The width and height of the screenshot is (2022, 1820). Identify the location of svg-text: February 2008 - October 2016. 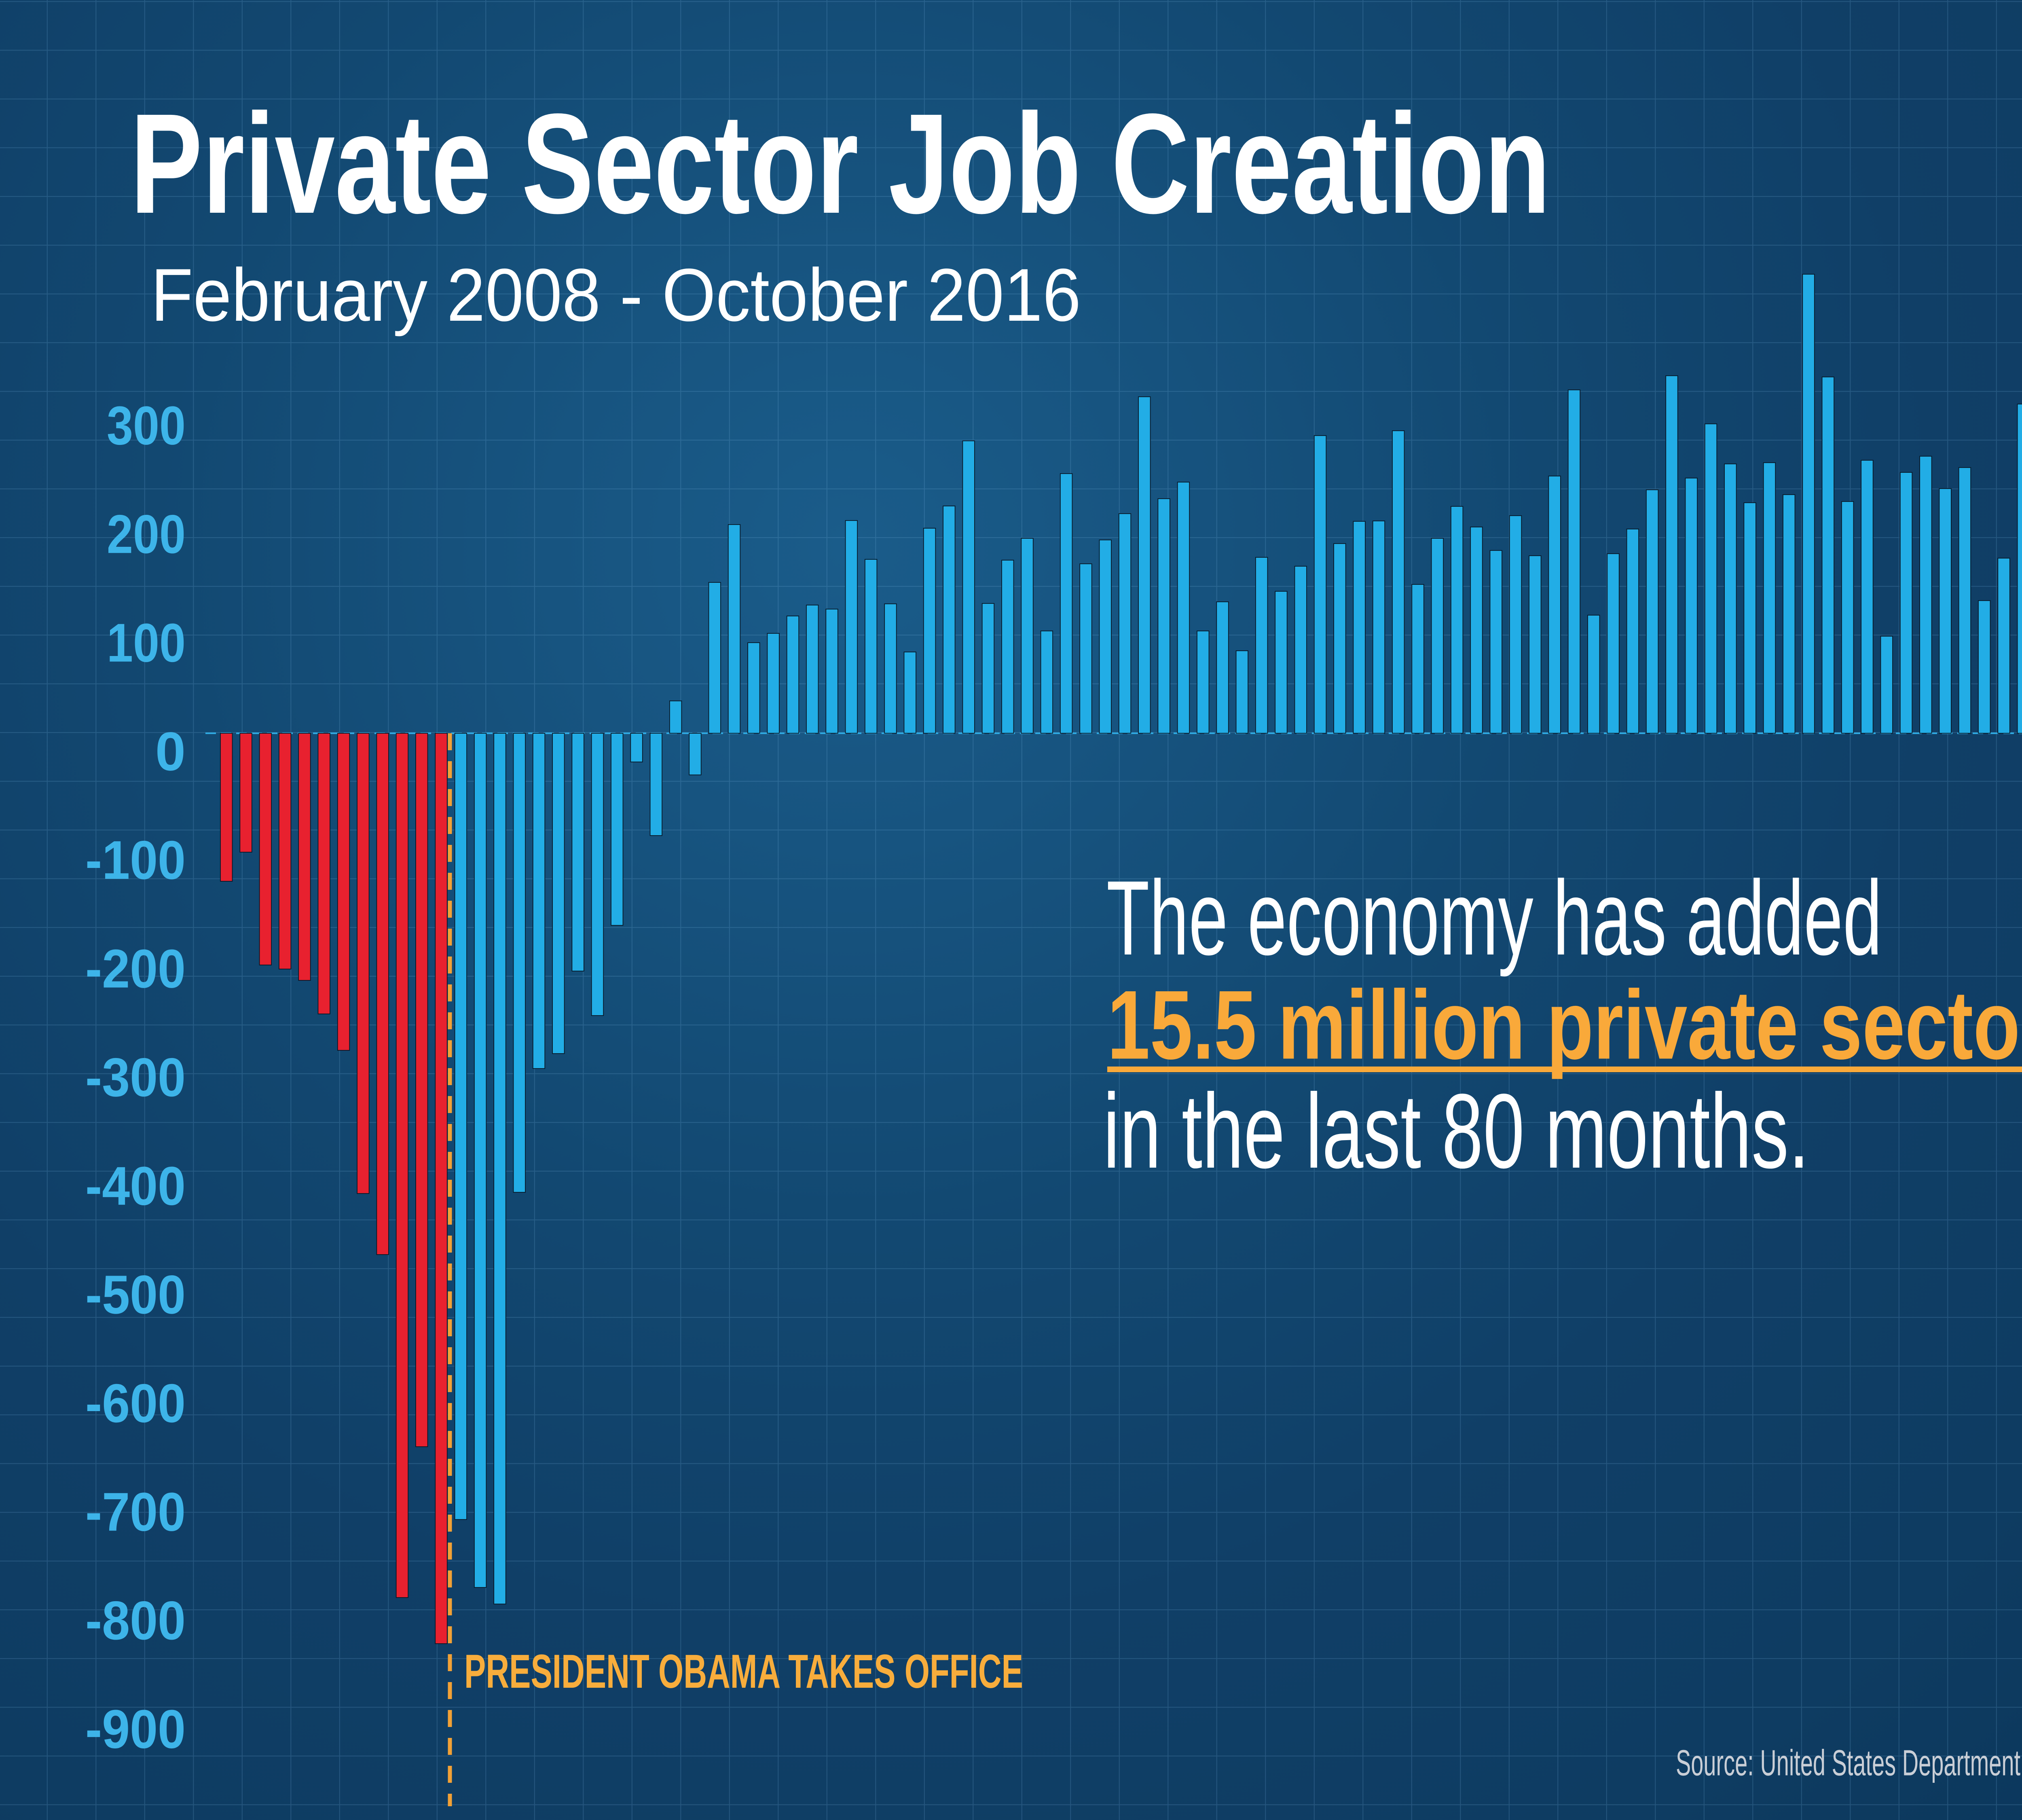
(616, 295).